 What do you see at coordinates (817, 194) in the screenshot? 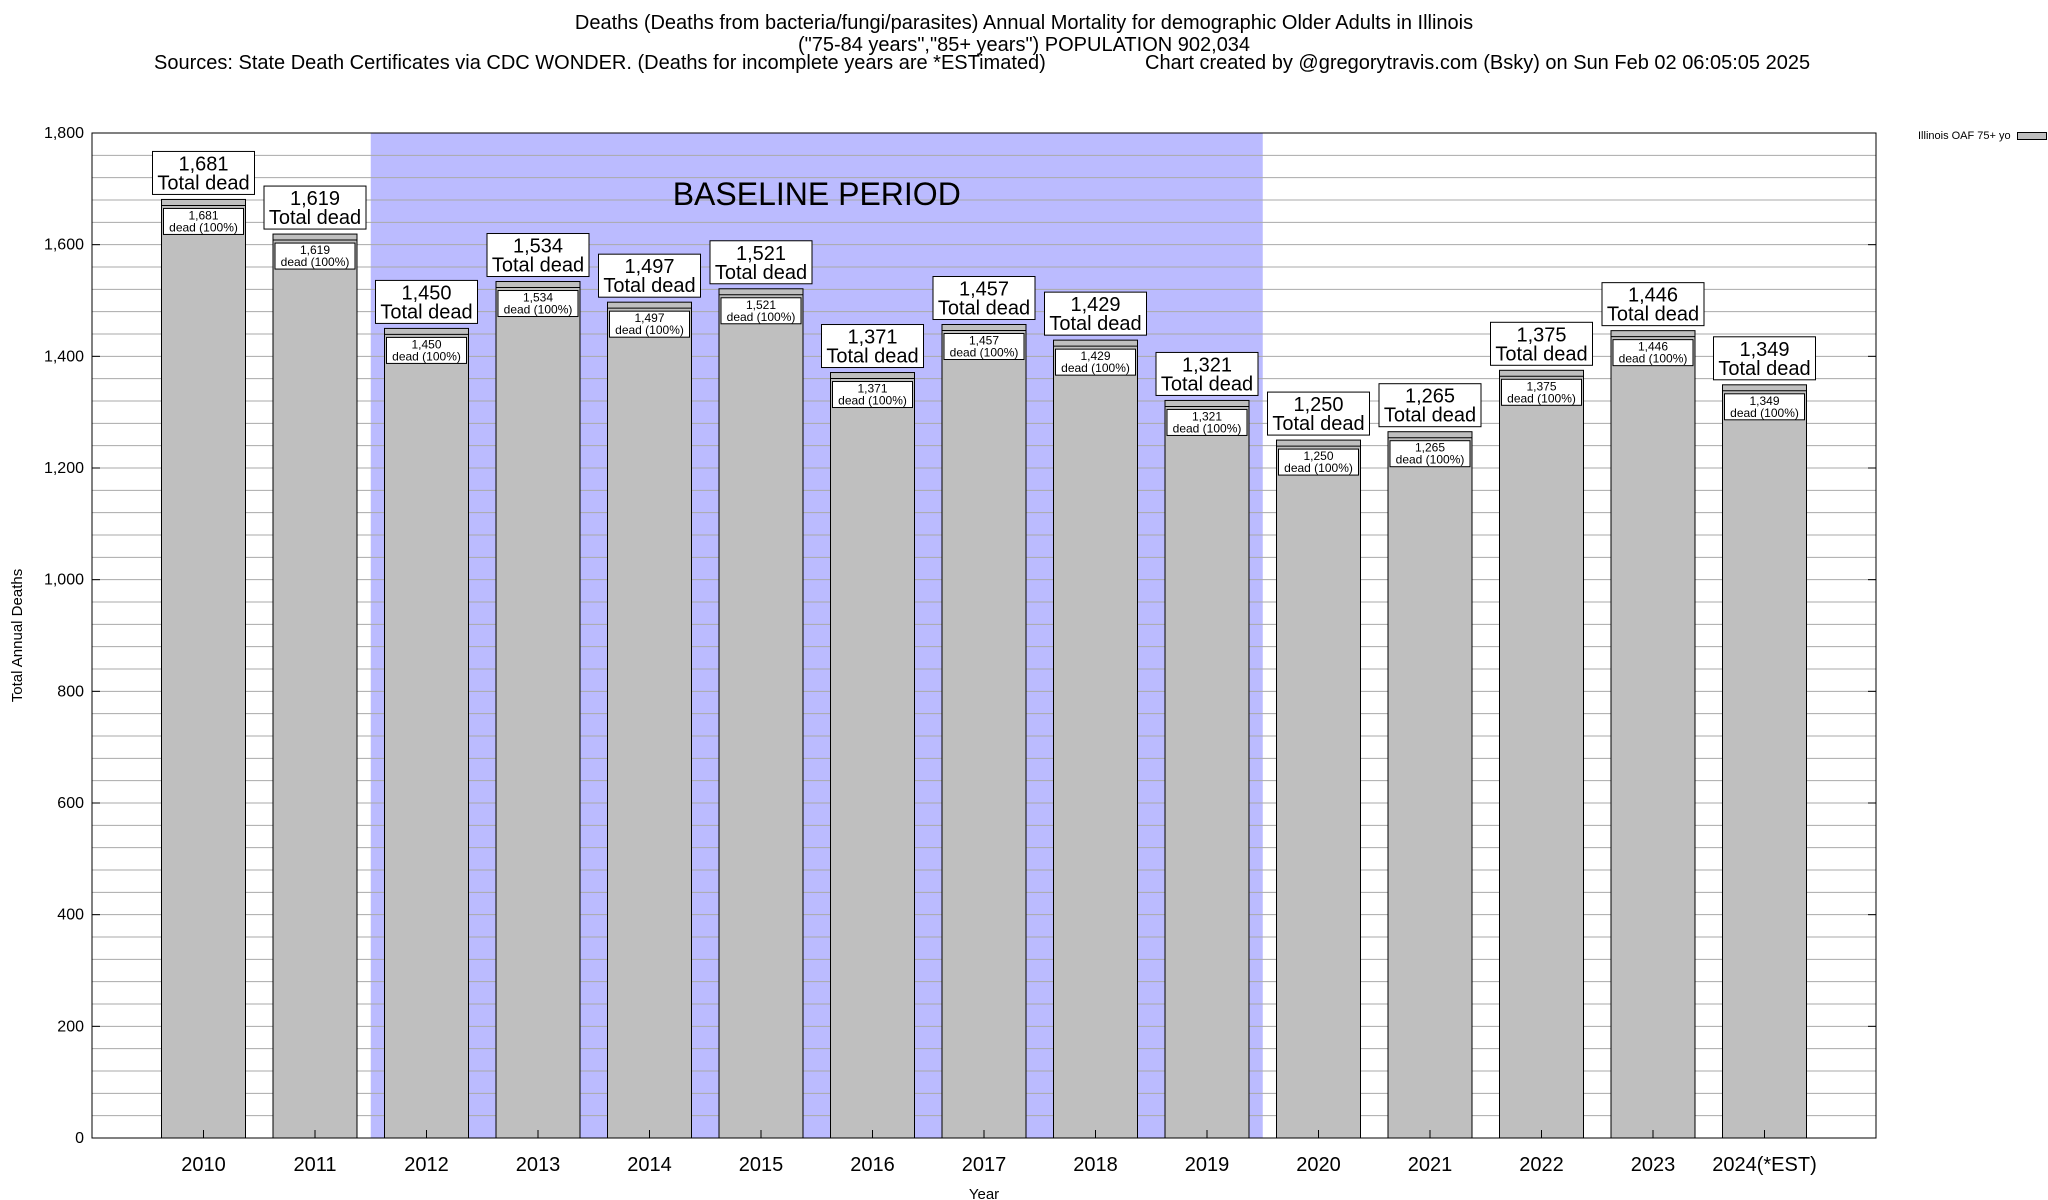
I see `baseline-period-label: BASELINE PERIOD` at bounding box center [817, 194].